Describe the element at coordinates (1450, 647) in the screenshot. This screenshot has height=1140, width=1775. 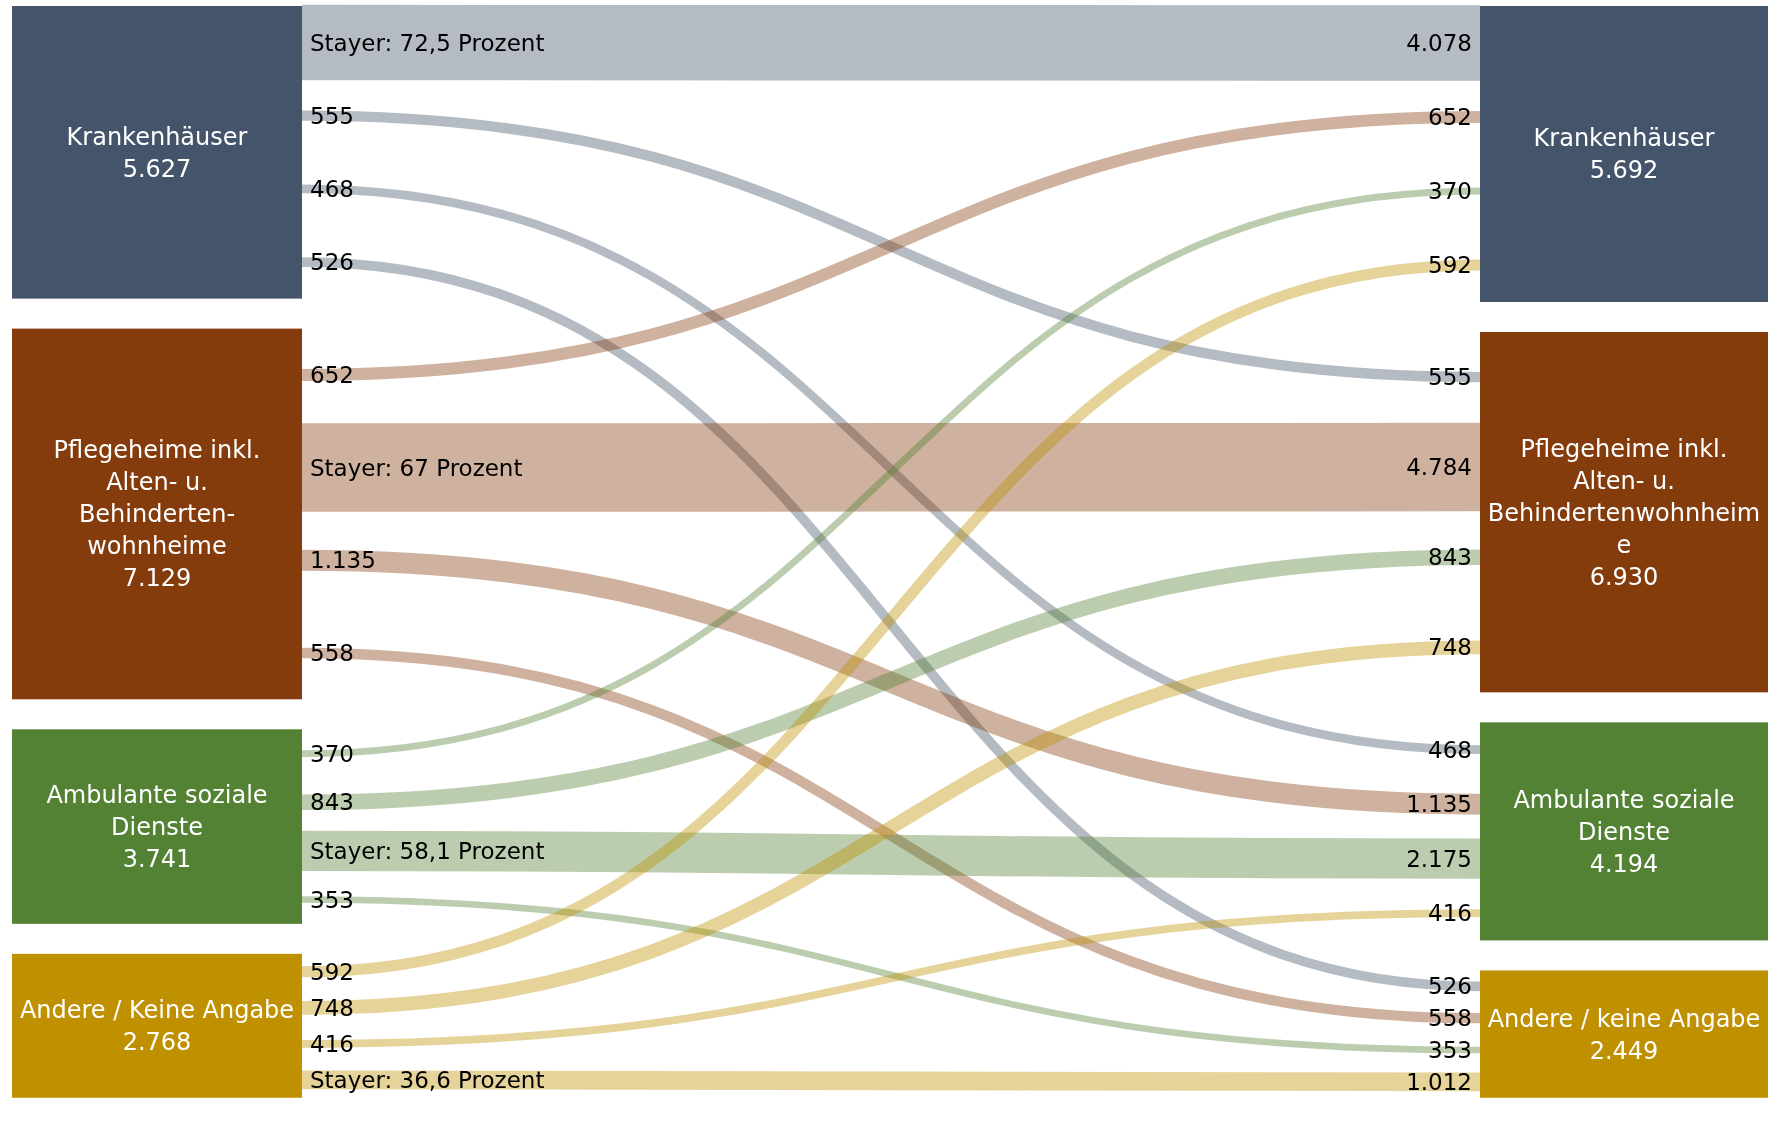
I see `data-label: 748` at that location.